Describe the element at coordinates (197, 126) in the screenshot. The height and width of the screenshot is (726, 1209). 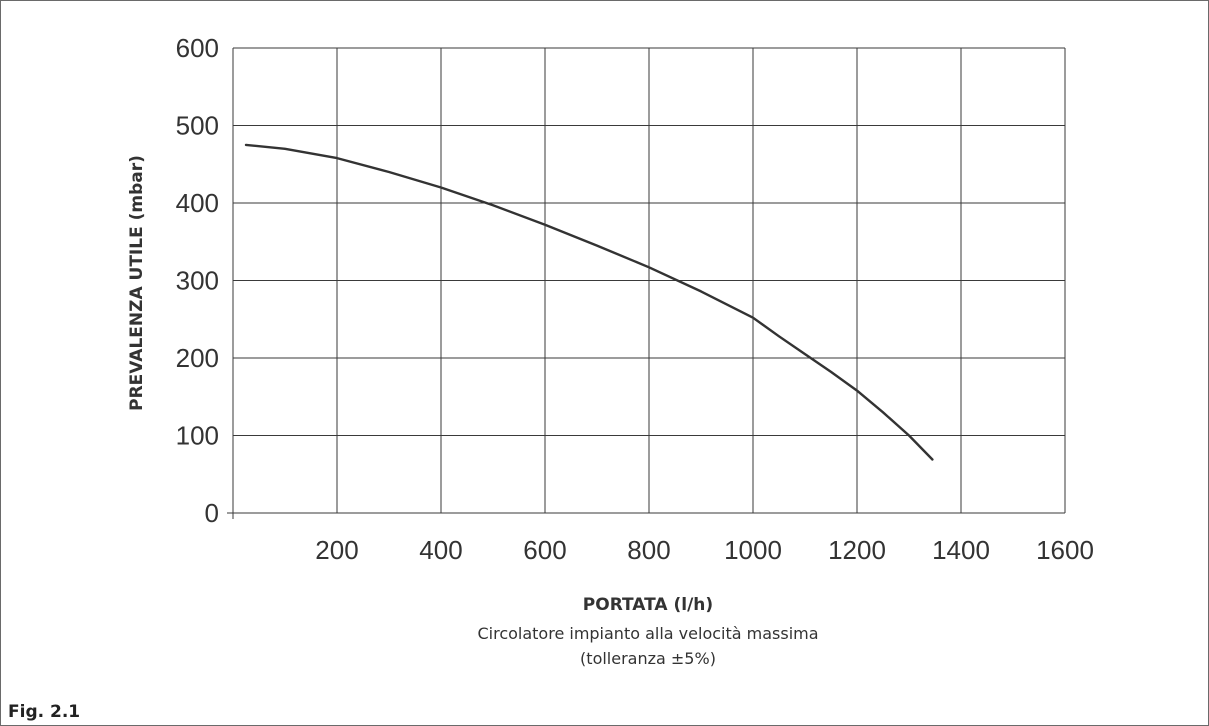
I see `y-tick-label: 500` at that location.